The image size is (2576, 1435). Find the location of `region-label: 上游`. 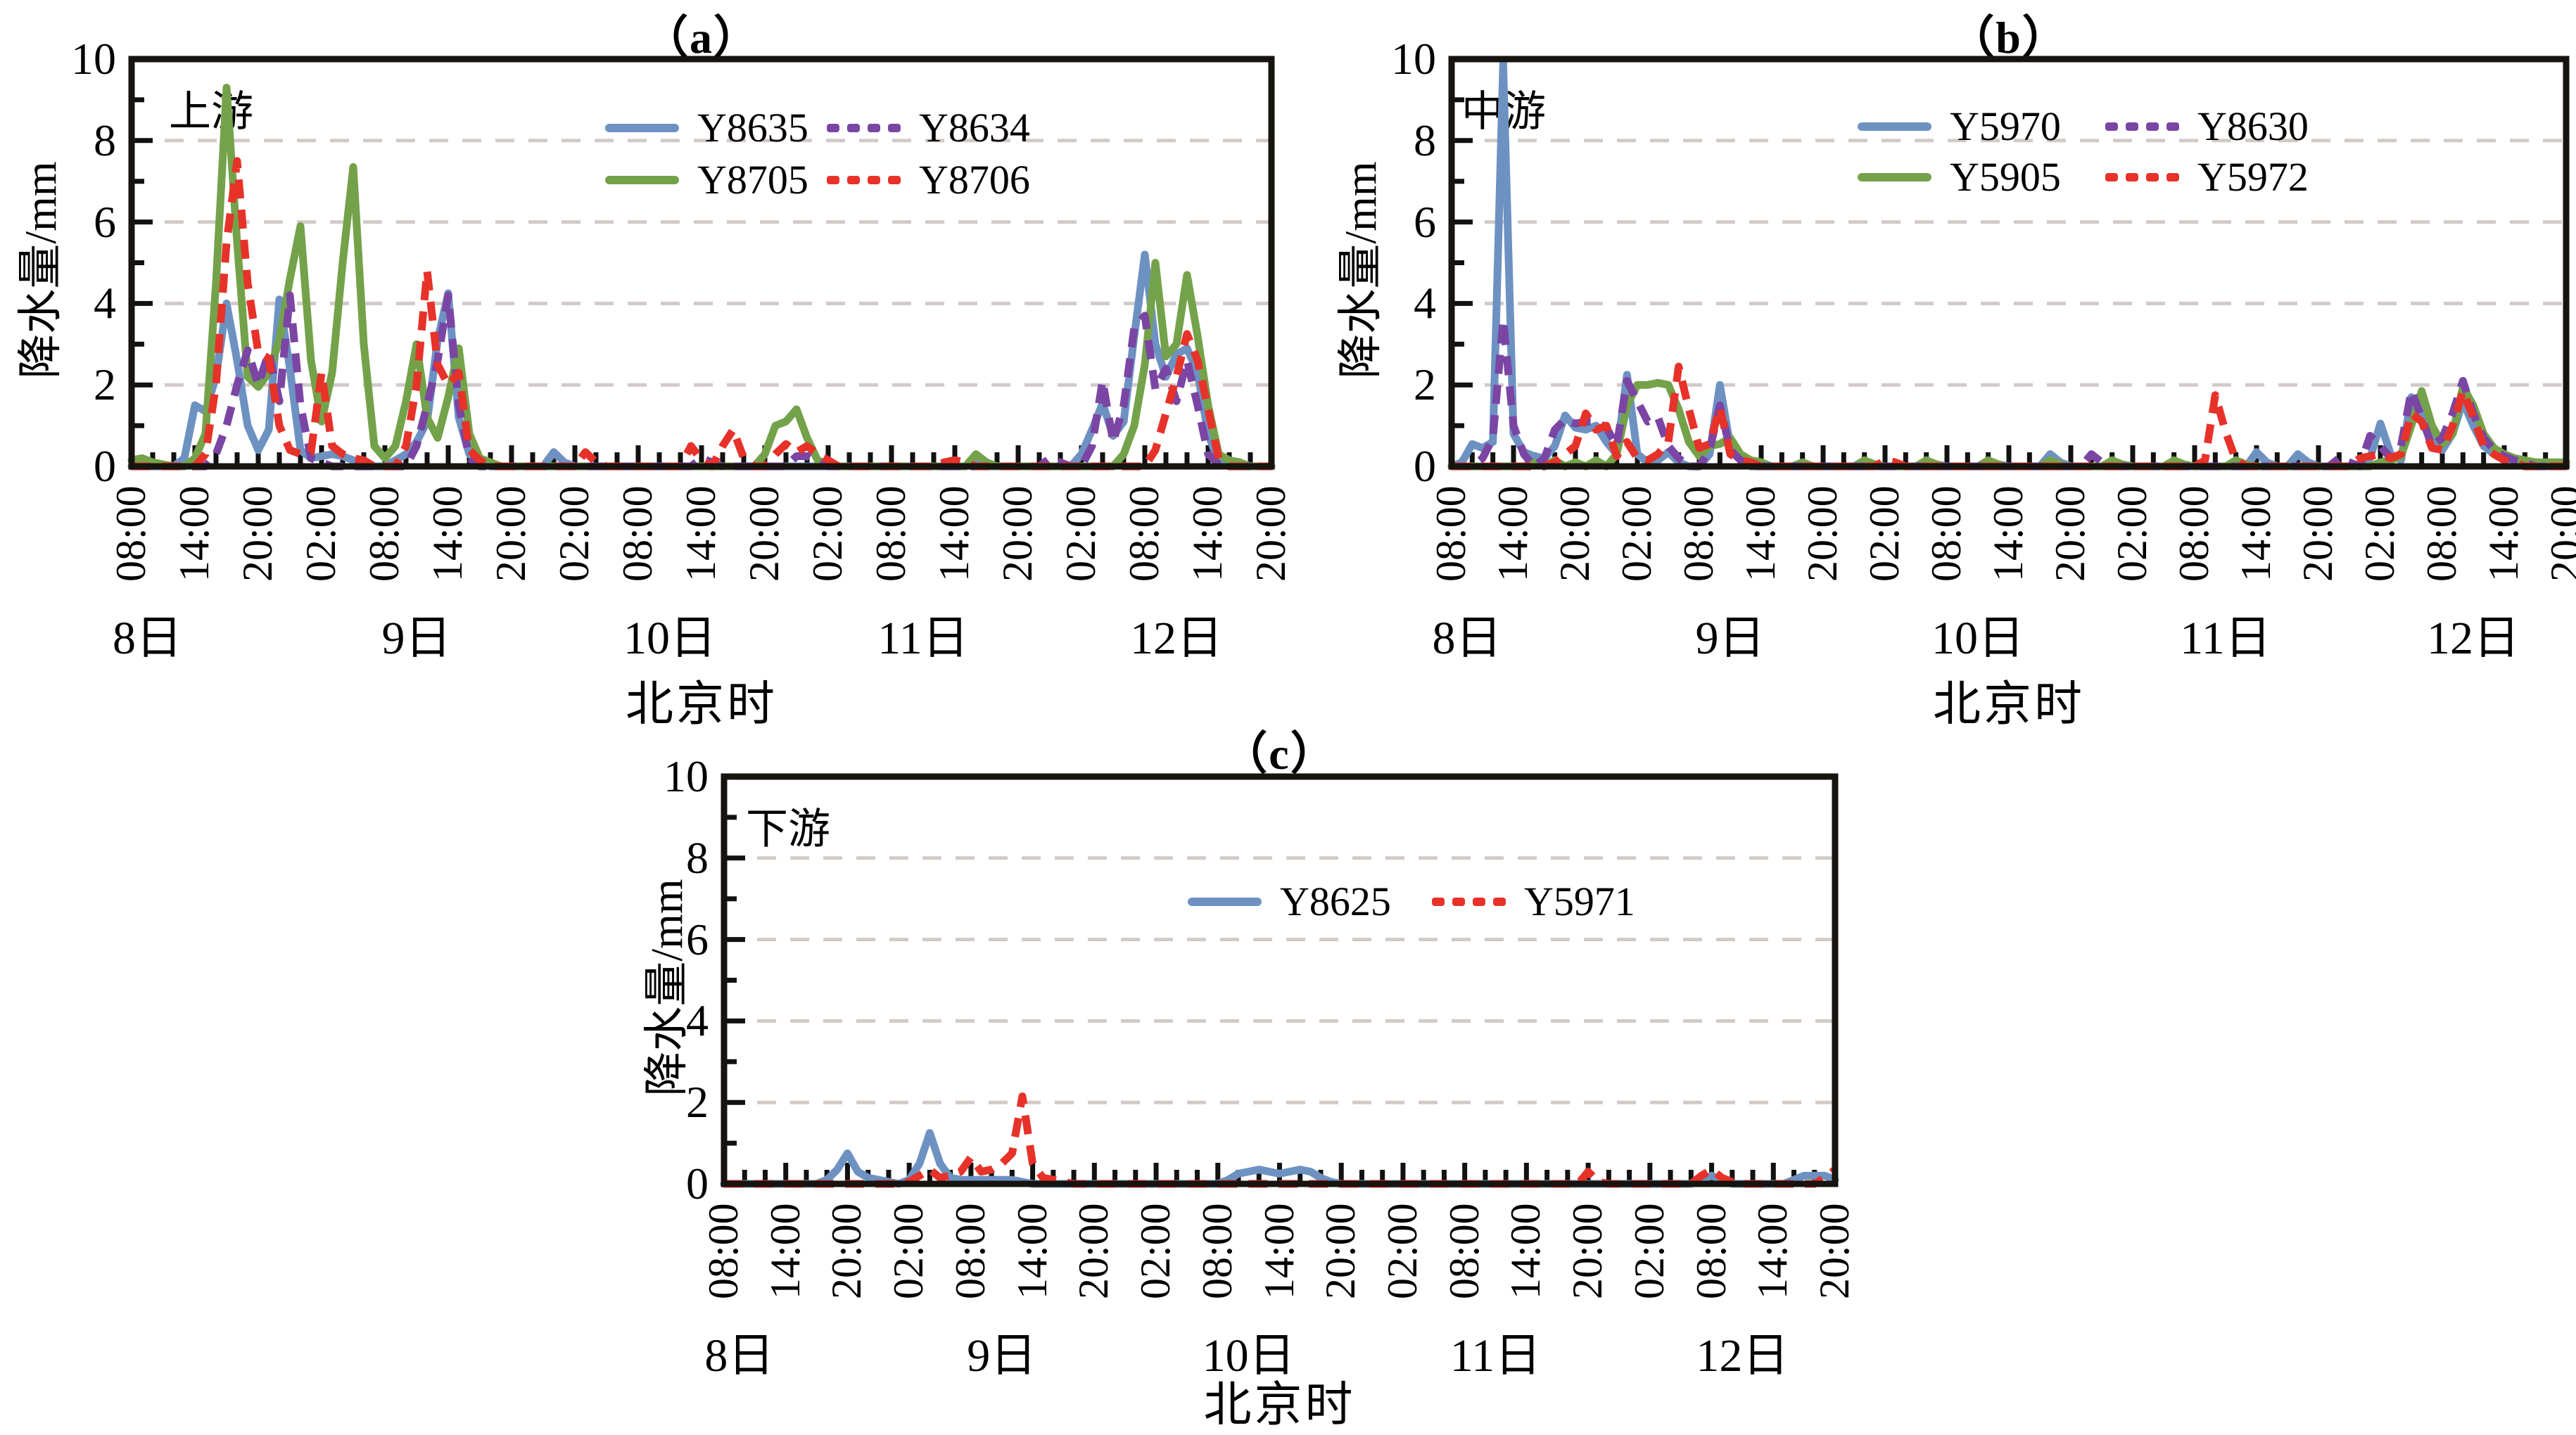

region-label: 上游 is located at coordinates (211, 112).